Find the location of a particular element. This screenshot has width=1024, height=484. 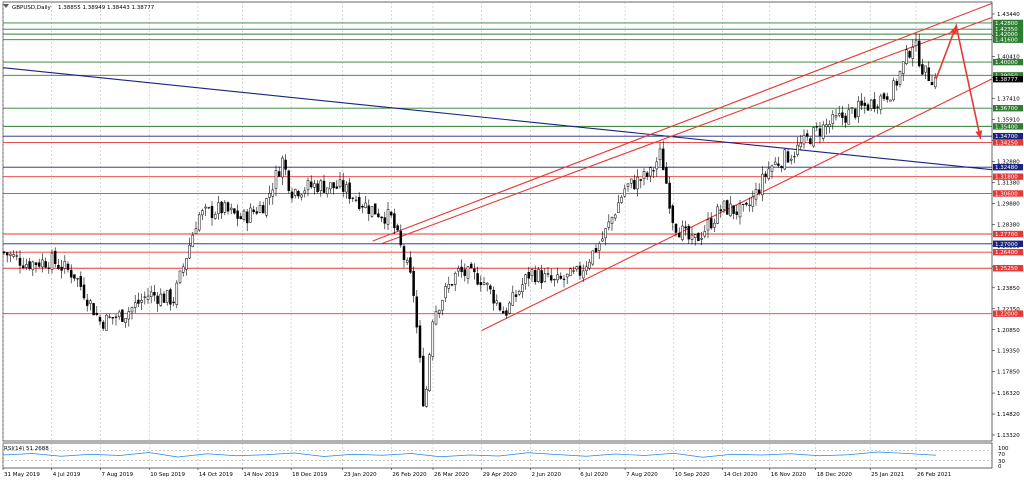

level-price-label: 1.34250 is located at coordinates (1006, 143).